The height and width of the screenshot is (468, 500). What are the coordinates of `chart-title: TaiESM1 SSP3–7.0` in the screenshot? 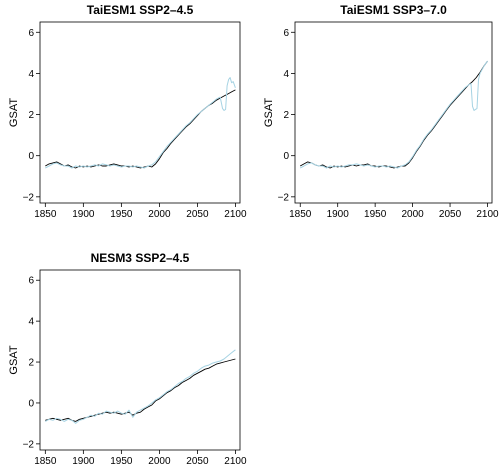 It's located at (393, 10).